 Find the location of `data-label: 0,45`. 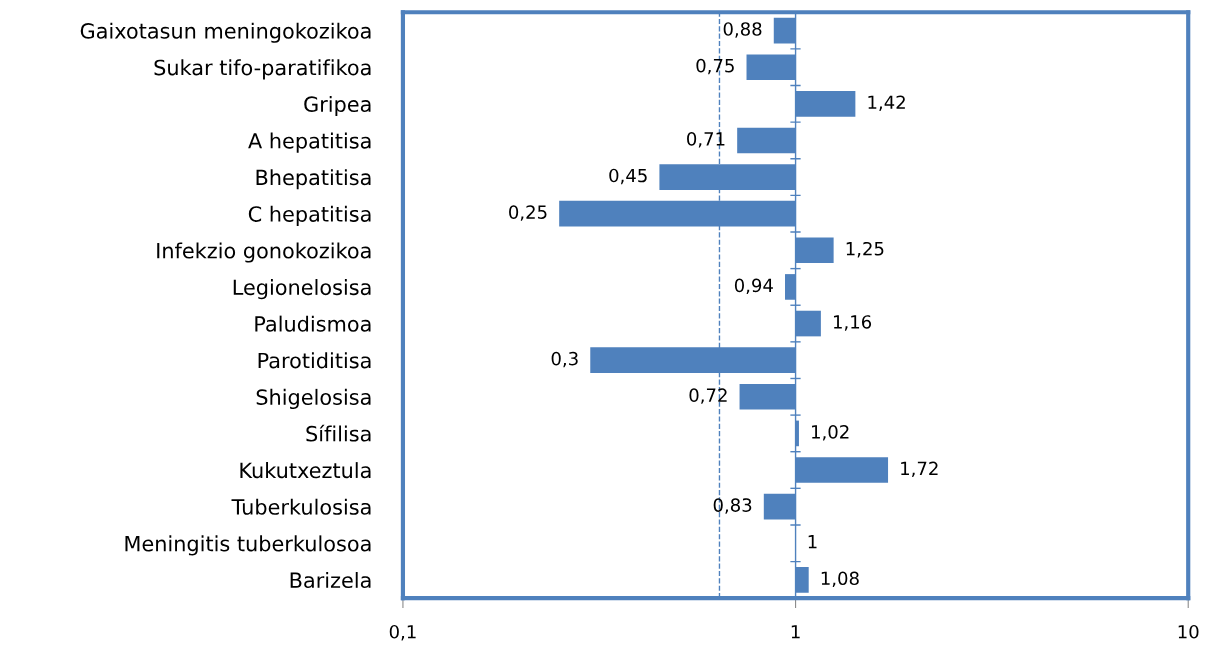

data-label: 0,45 is located at coordinates (628, 176).